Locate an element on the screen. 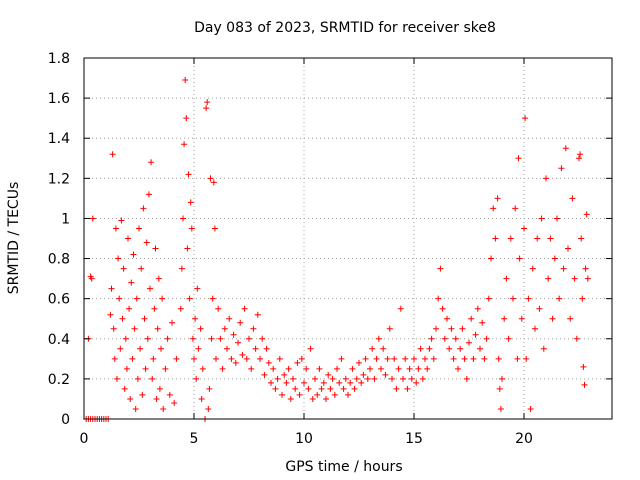 This screenshot has width=640, height=480. x-tick-labels: 0 5 10 15 20 is located at coordinates (306, 439).